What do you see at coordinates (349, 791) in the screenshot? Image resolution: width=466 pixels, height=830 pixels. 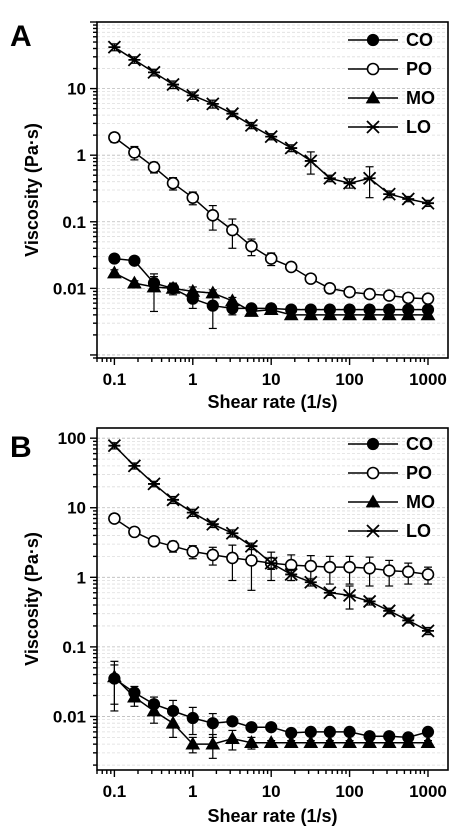 I see `x-tick-label: 100` at bounding box center [349, 791].